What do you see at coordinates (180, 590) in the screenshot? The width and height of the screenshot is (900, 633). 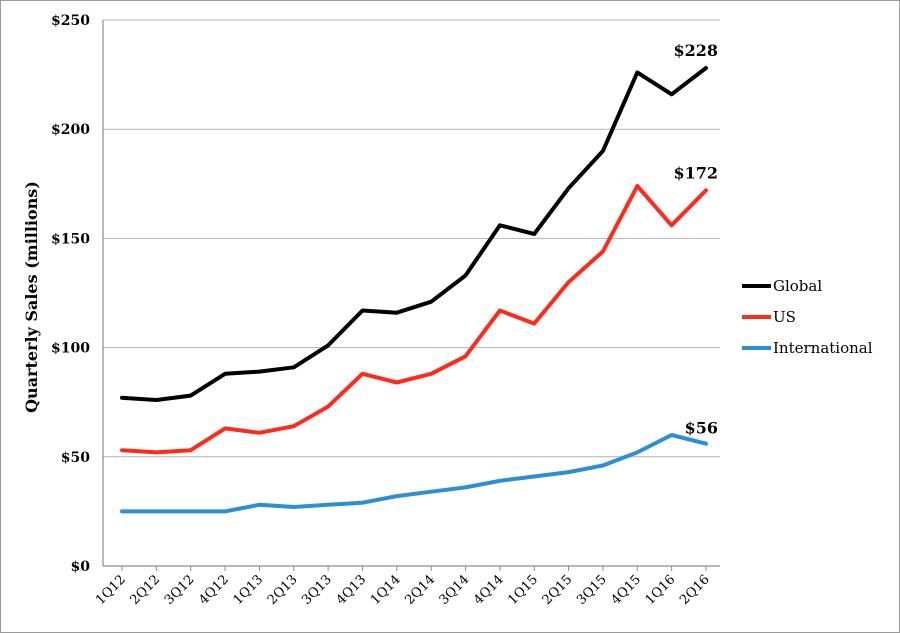 I see `x-tick-label: 3Q12` at bounding box center [180, 590].